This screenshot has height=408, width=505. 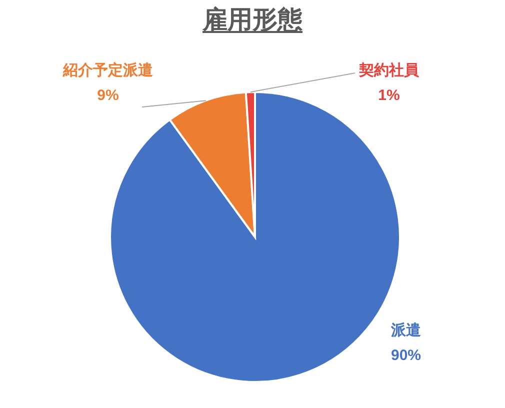 I want to click on chart-title: 雇用形態, so click(x=252, y=20).